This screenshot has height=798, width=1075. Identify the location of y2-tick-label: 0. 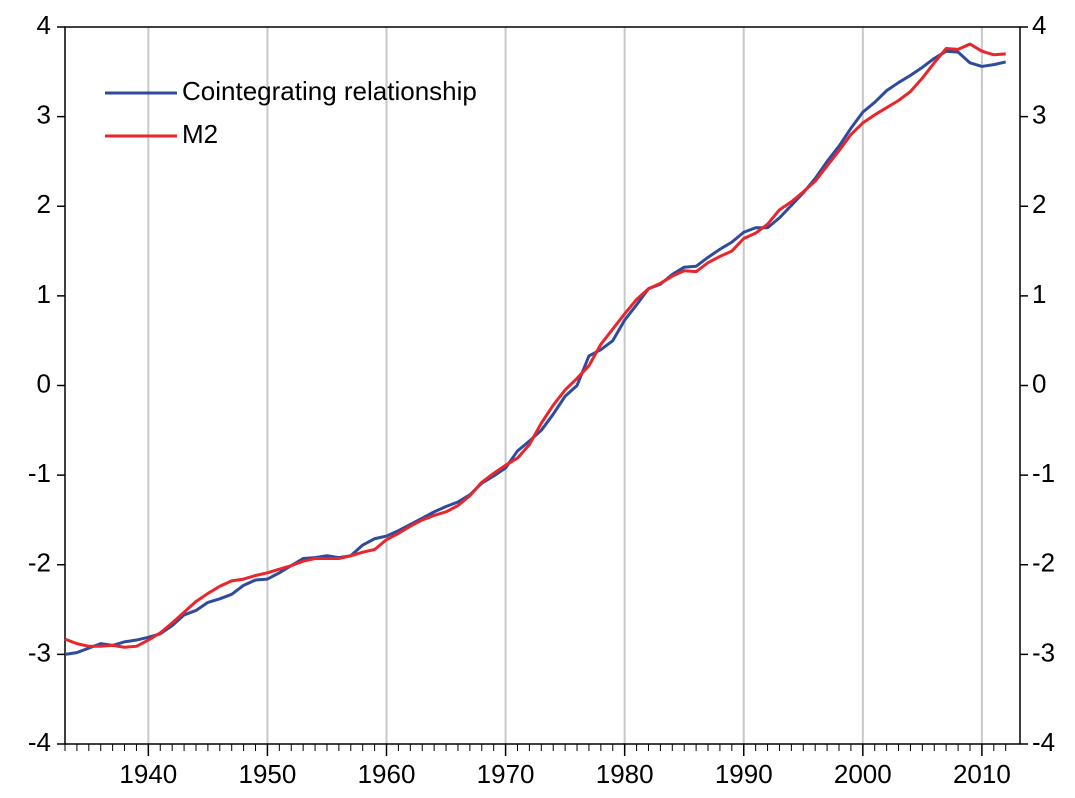
(1039, 383).